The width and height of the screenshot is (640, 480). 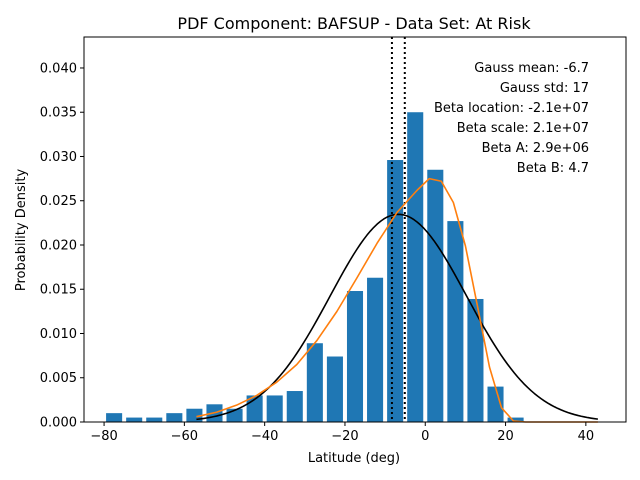 What do you see at coordinates (58, 334) in the screenshot?
I see `y-tick-label: 0.010` at bounding box center [58, 334].